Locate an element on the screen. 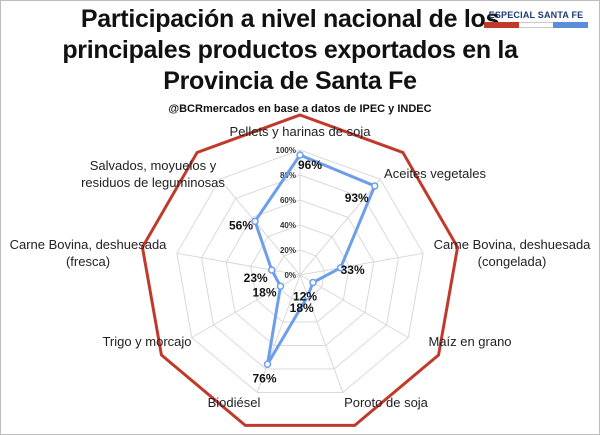  tick-label-20: 20% is located at coordinates (288, 250).